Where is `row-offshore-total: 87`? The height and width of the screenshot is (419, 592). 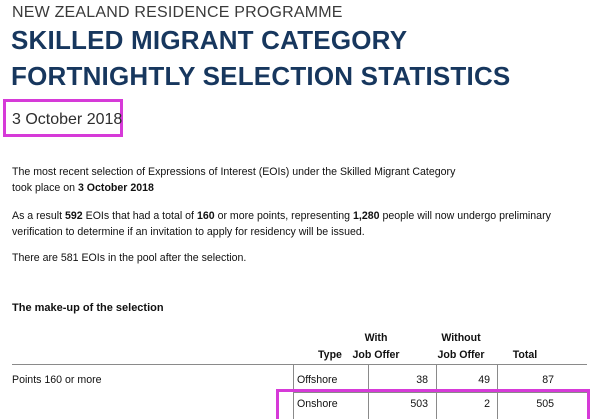 row-offshore-total: 87 is located at coordinates (548, 380).